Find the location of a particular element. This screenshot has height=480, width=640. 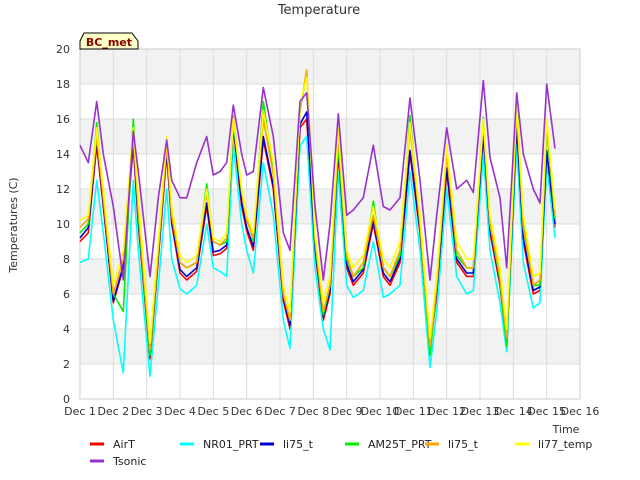

station-badge-box is located at coordinates (109, 41).